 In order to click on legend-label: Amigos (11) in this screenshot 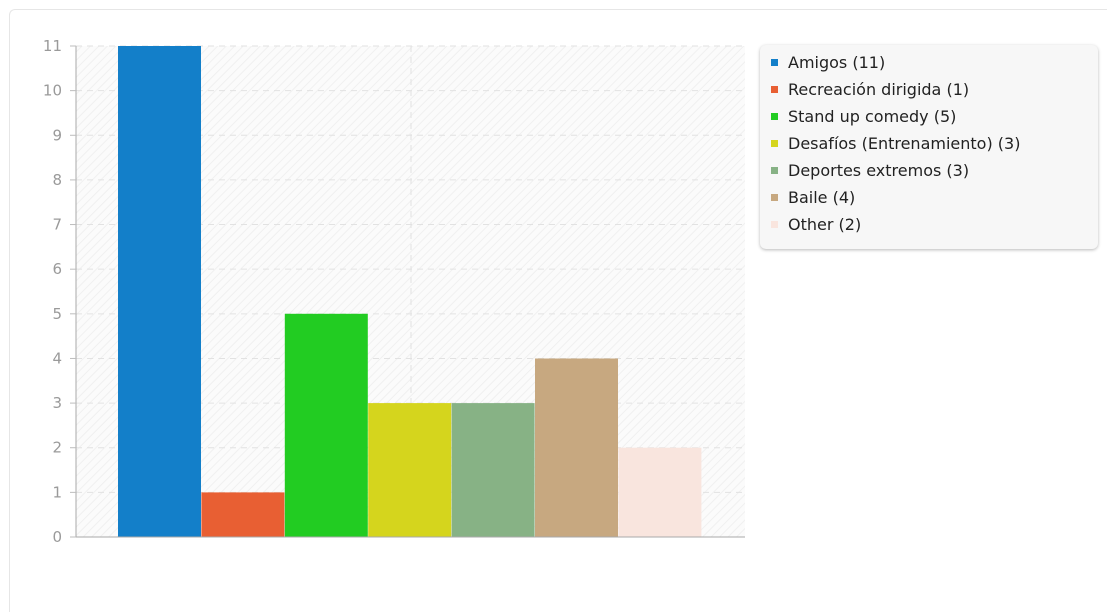, I will do `click(837, 62)`.